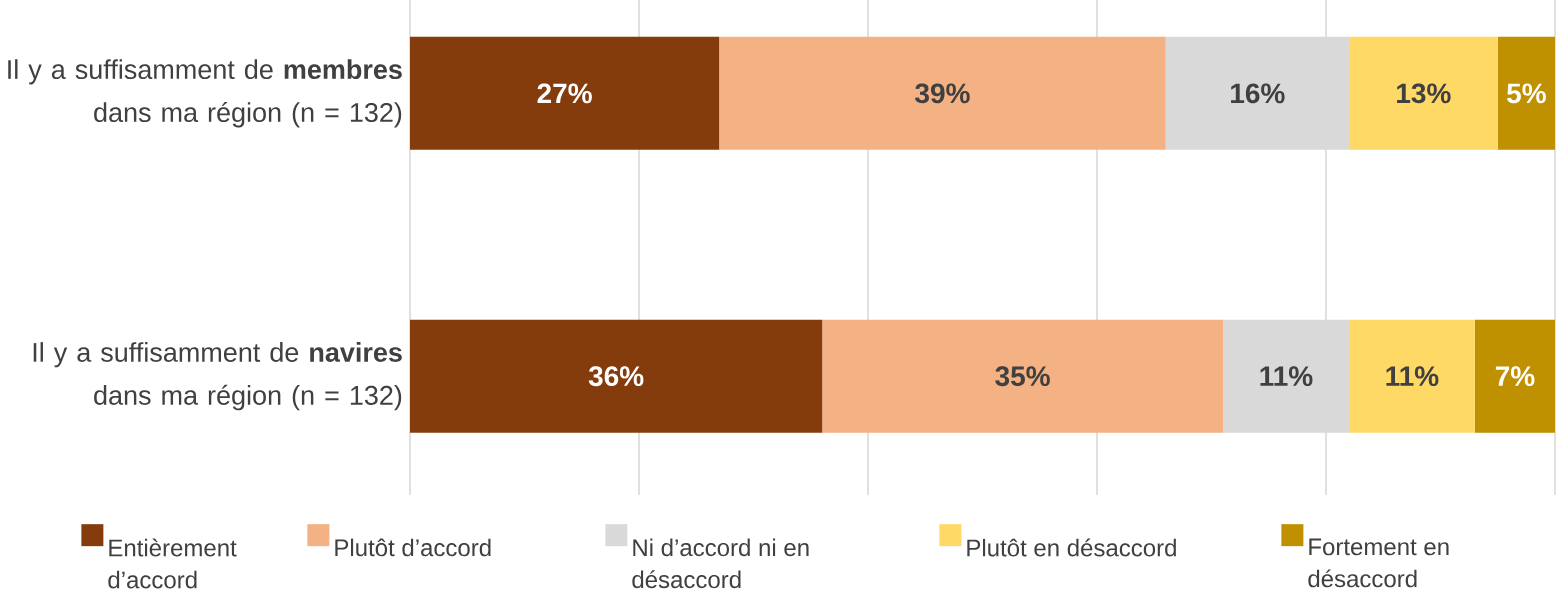 Image resolution: width=1567 pixels, height=611 pixels. I want to click on data-label: 27%, so click(564, 93).